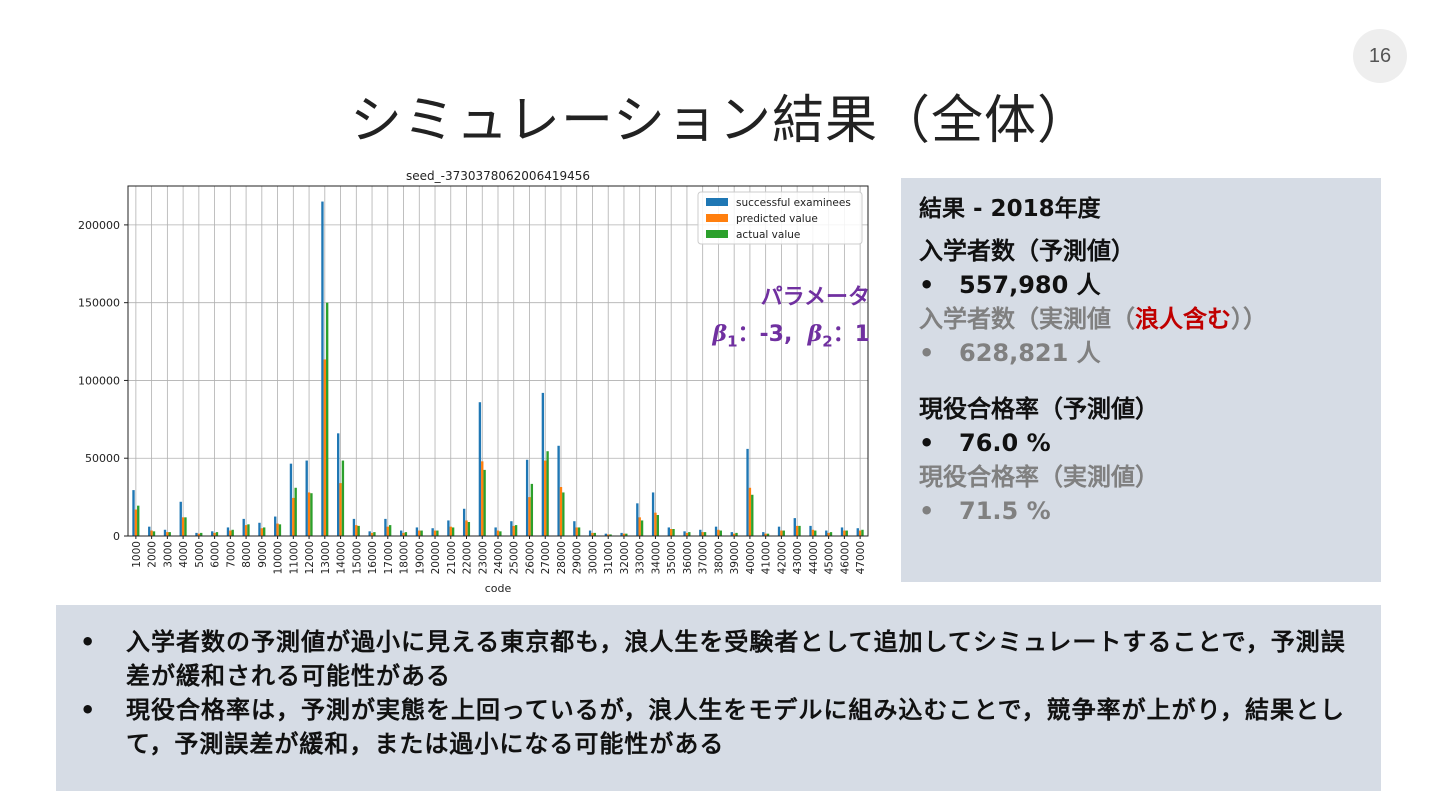 Image resolution: width=1440 pixels, height=810 pixels. I want to click on x-tick-label: 8000, so click(247, 554).